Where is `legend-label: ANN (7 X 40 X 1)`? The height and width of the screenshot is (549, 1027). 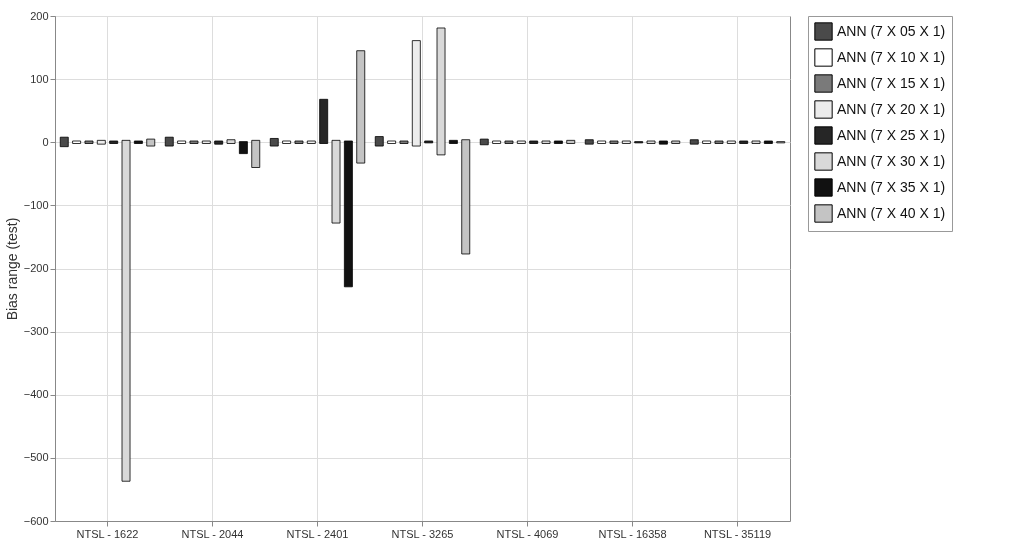 legend-label: ANN (7 X 40 X 1) is located at coordinates (891, 212).